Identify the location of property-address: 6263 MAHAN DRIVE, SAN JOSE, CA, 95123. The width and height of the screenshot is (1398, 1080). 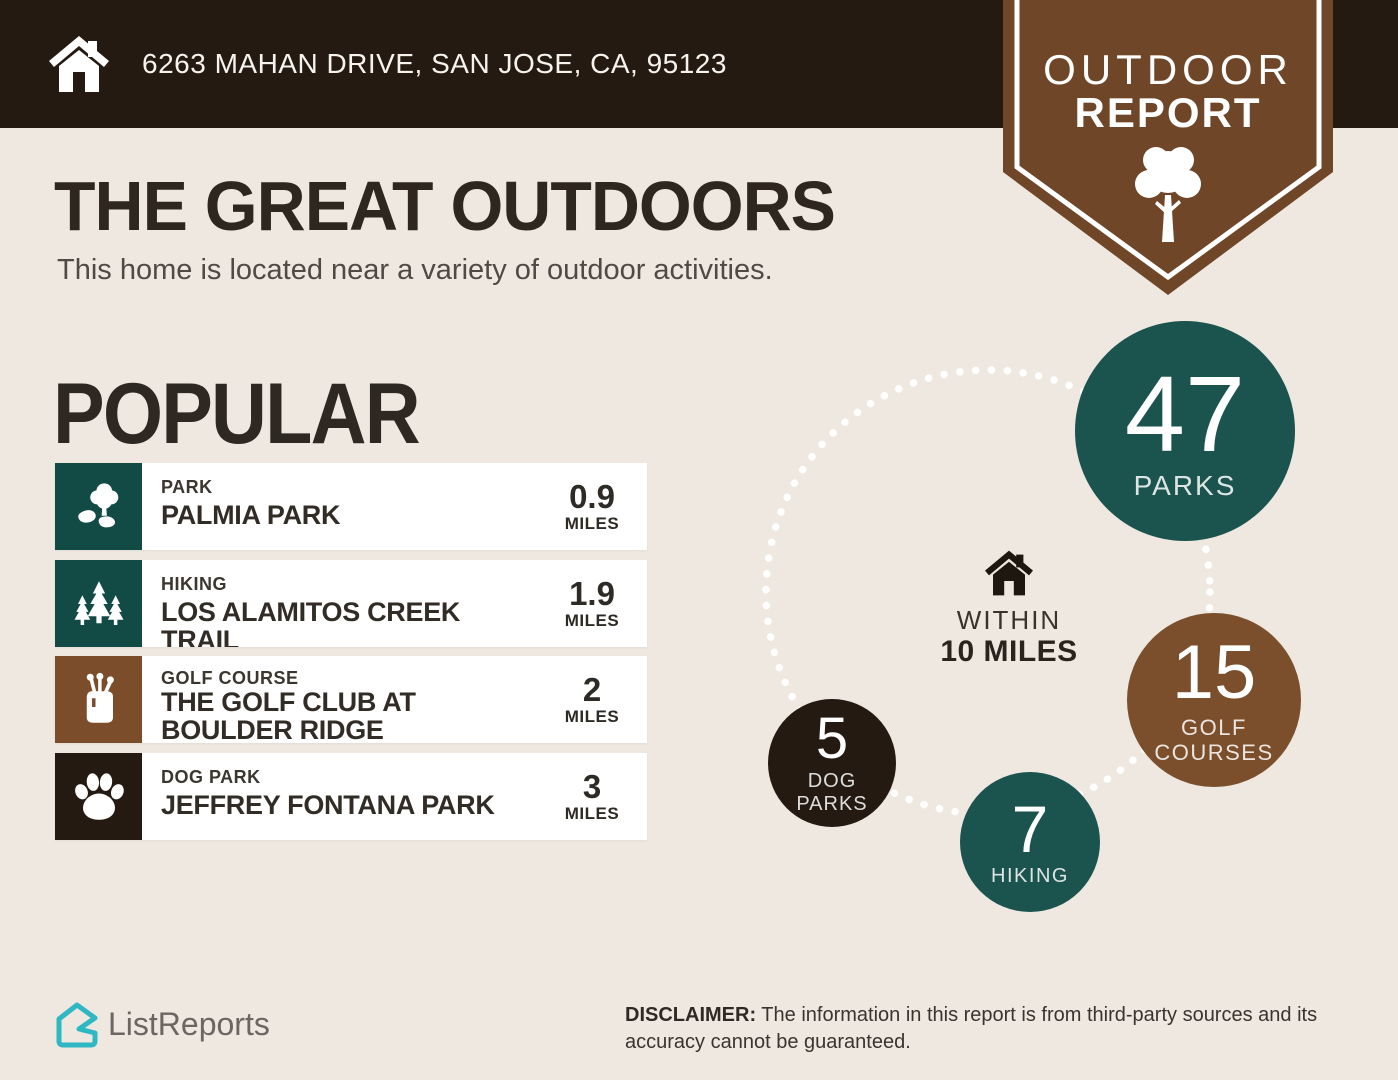
(434, 63).